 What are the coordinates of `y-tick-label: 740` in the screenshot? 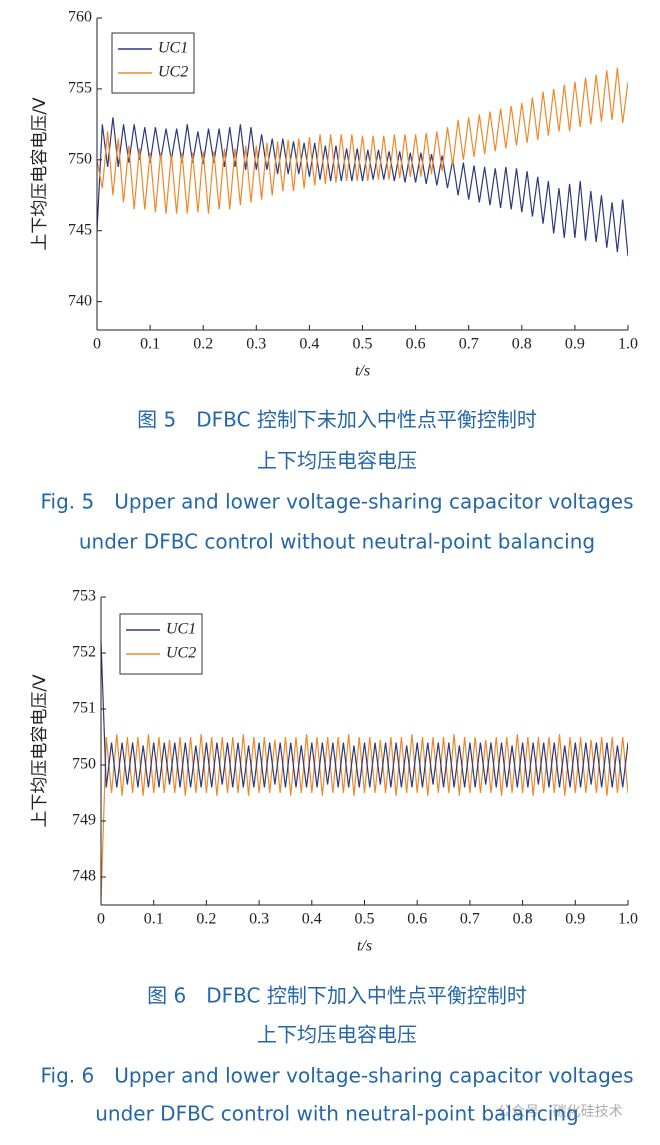 It's located at (80, 300).